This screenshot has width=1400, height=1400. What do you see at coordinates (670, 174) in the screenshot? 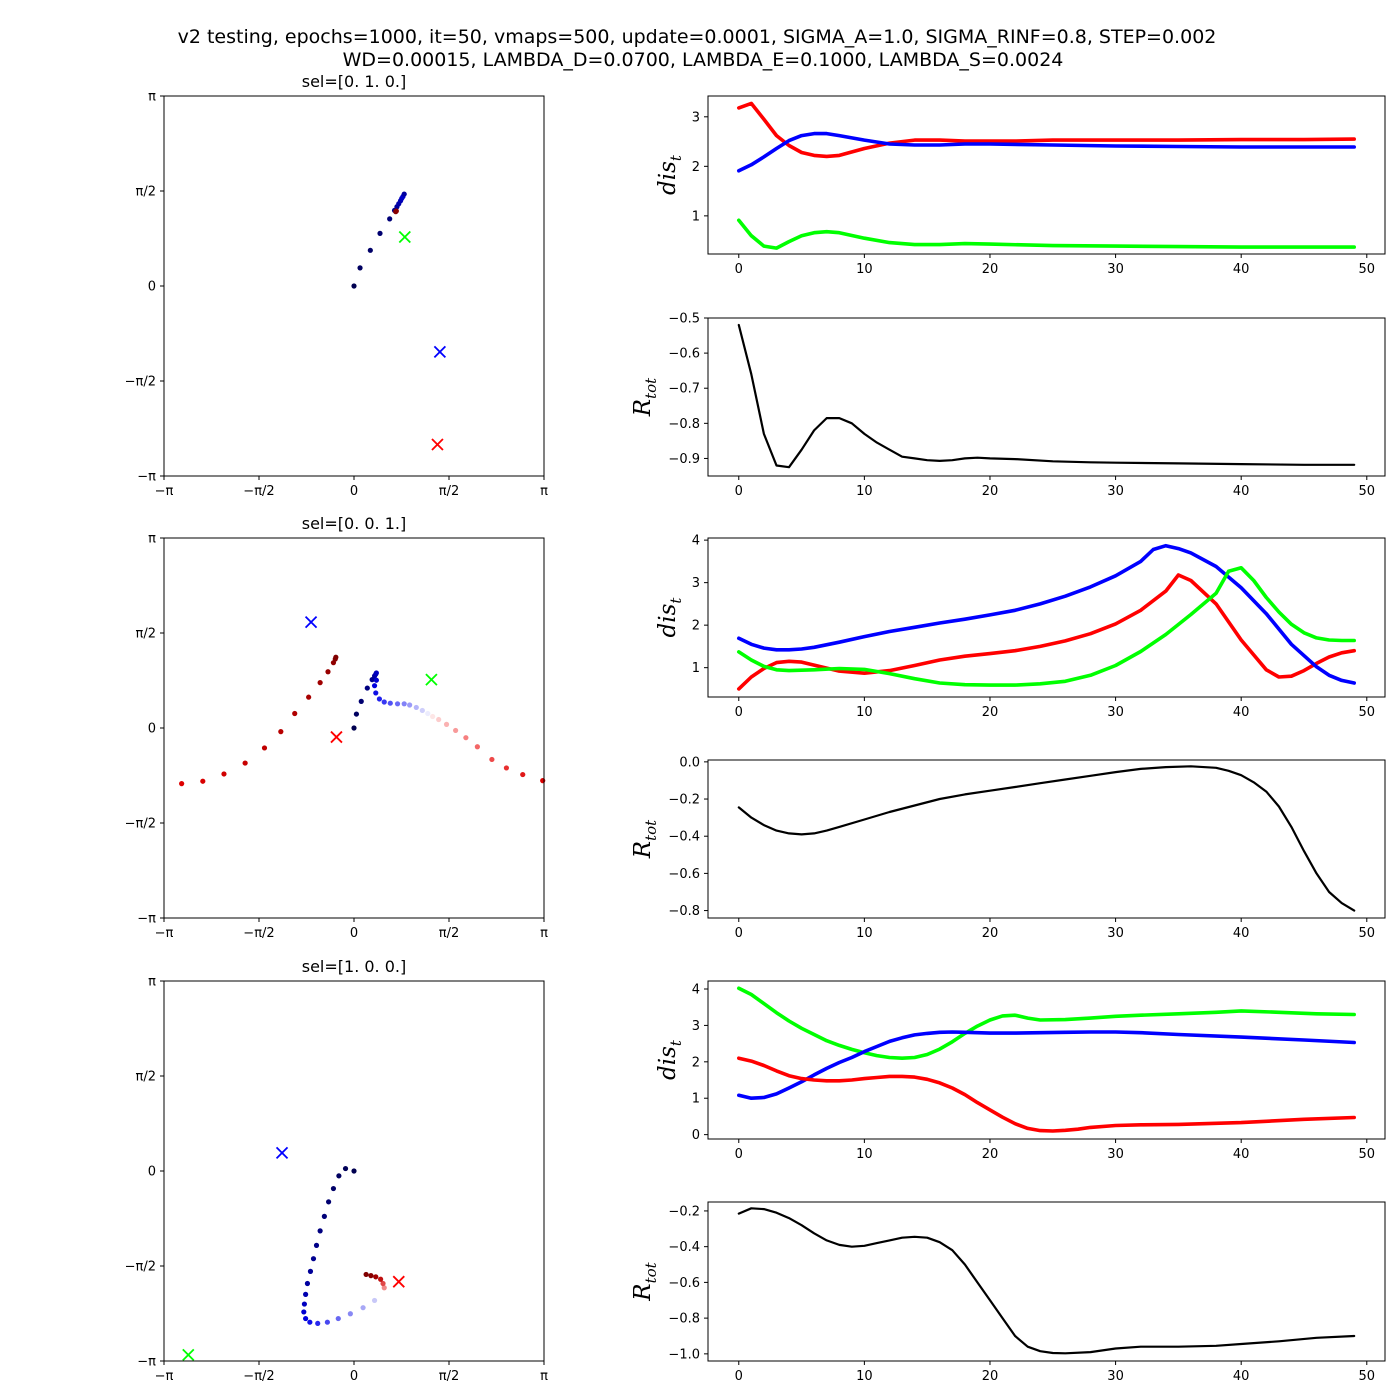
I see `dist1-ylabel: dist` at bounding box center [670, 174].